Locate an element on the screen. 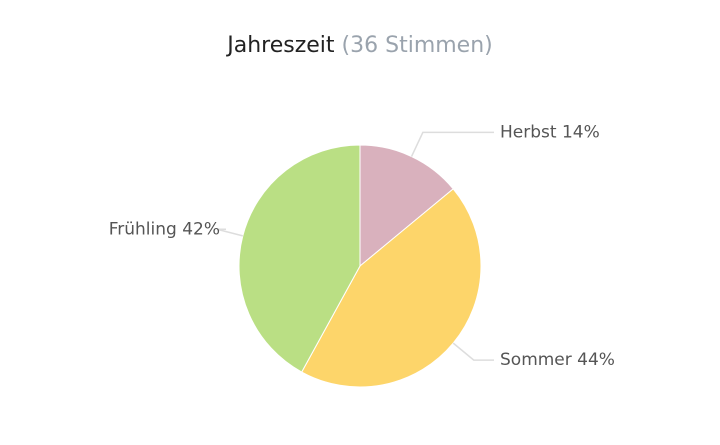 This screenshot has height=445, width=720. chart-heading: Jahreszeit (36 Stimmen) is located at coordinates (359, 45).